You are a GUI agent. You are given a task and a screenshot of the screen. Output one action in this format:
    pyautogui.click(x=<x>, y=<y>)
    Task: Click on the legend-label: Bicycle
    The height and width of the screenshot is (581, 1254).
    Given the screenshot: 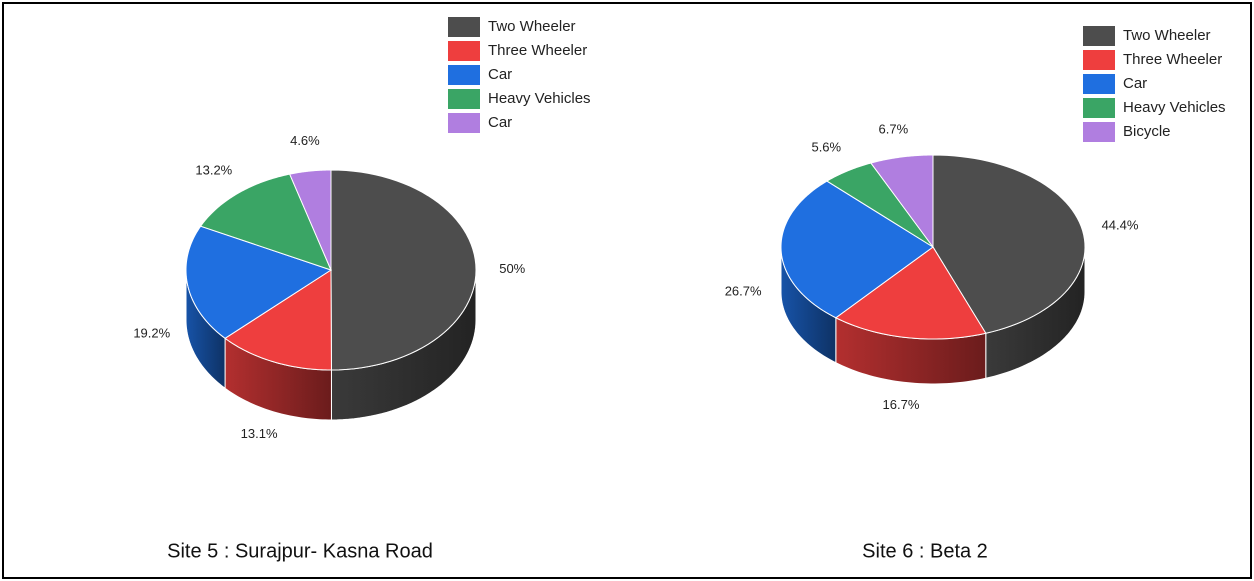 What is the action you would take?
    pyautogui.click(x=1147, y=131)
    